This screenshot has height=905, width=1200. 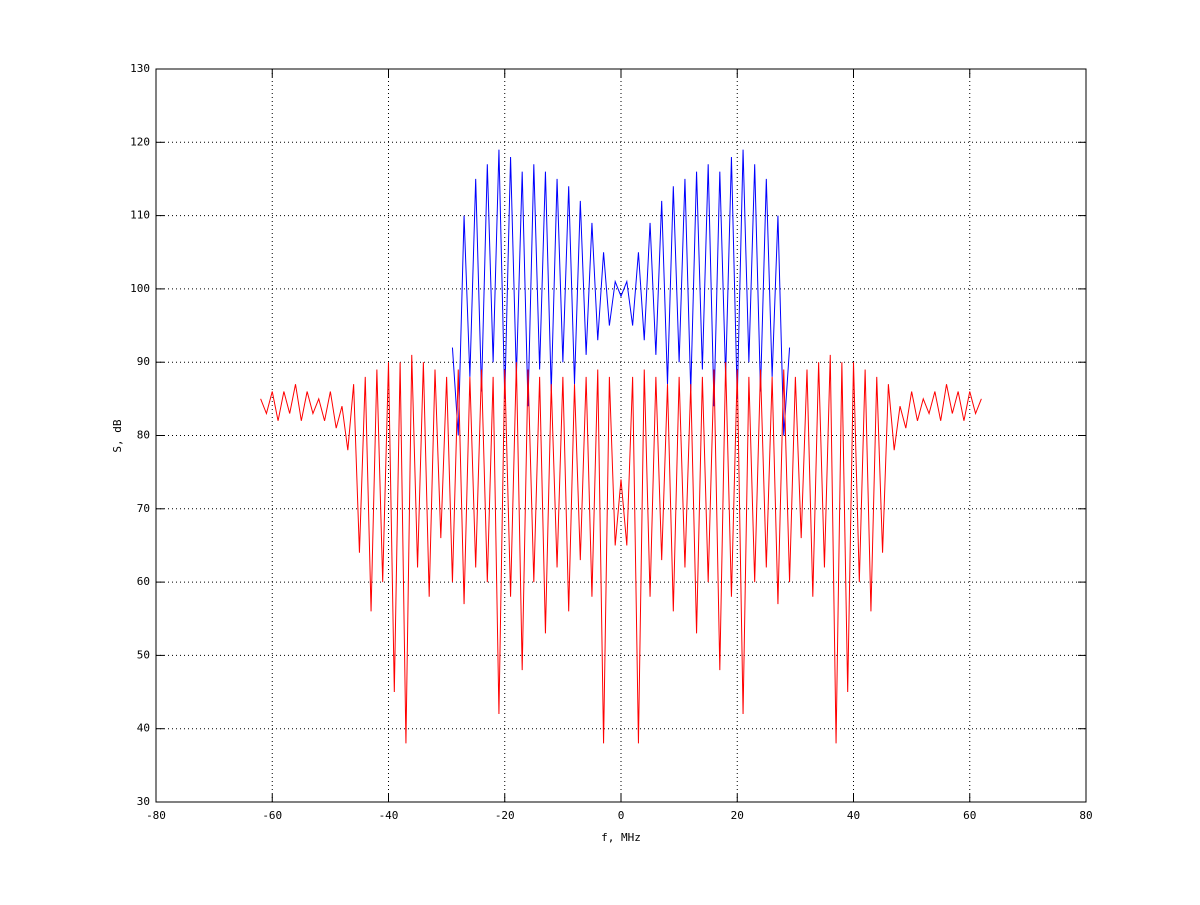 I want to click on y-tick-label: 80, so click(x=143, y=435).